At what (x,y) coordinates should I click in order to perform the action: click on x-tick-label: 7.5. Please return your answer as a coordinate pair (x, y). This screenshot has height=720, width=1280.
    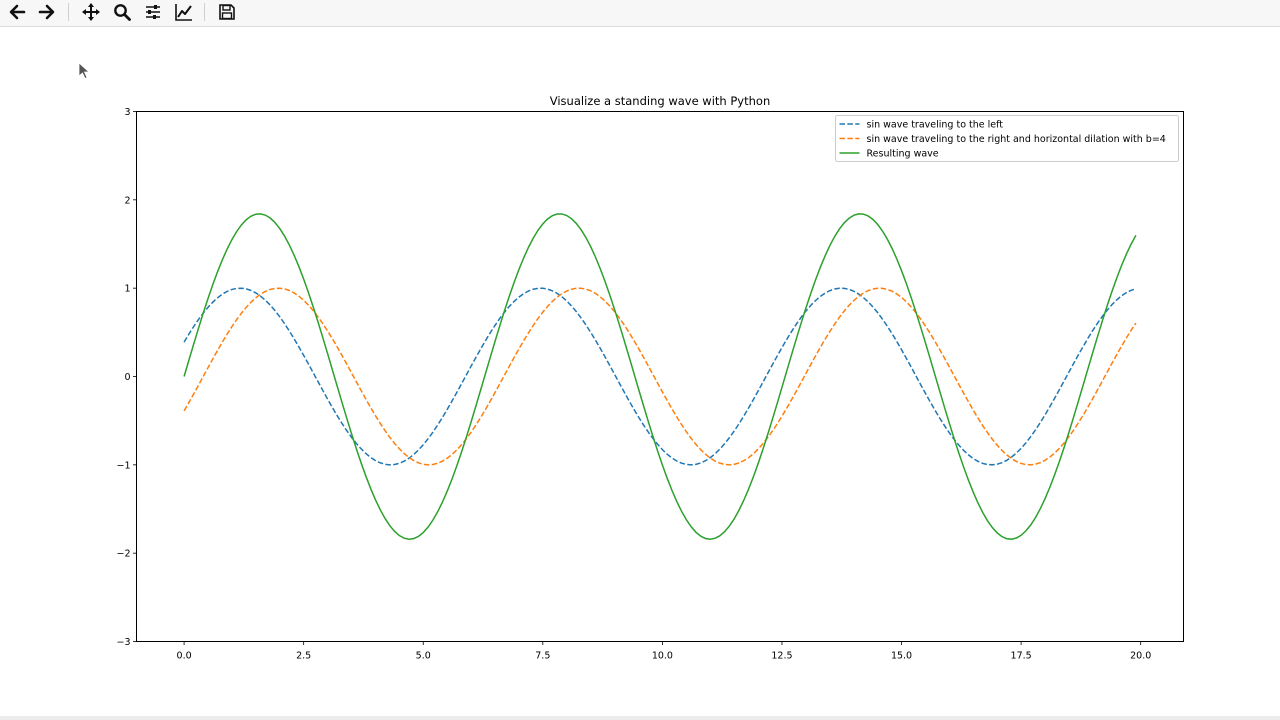
    Looking at the image, I should click on (542, 656).